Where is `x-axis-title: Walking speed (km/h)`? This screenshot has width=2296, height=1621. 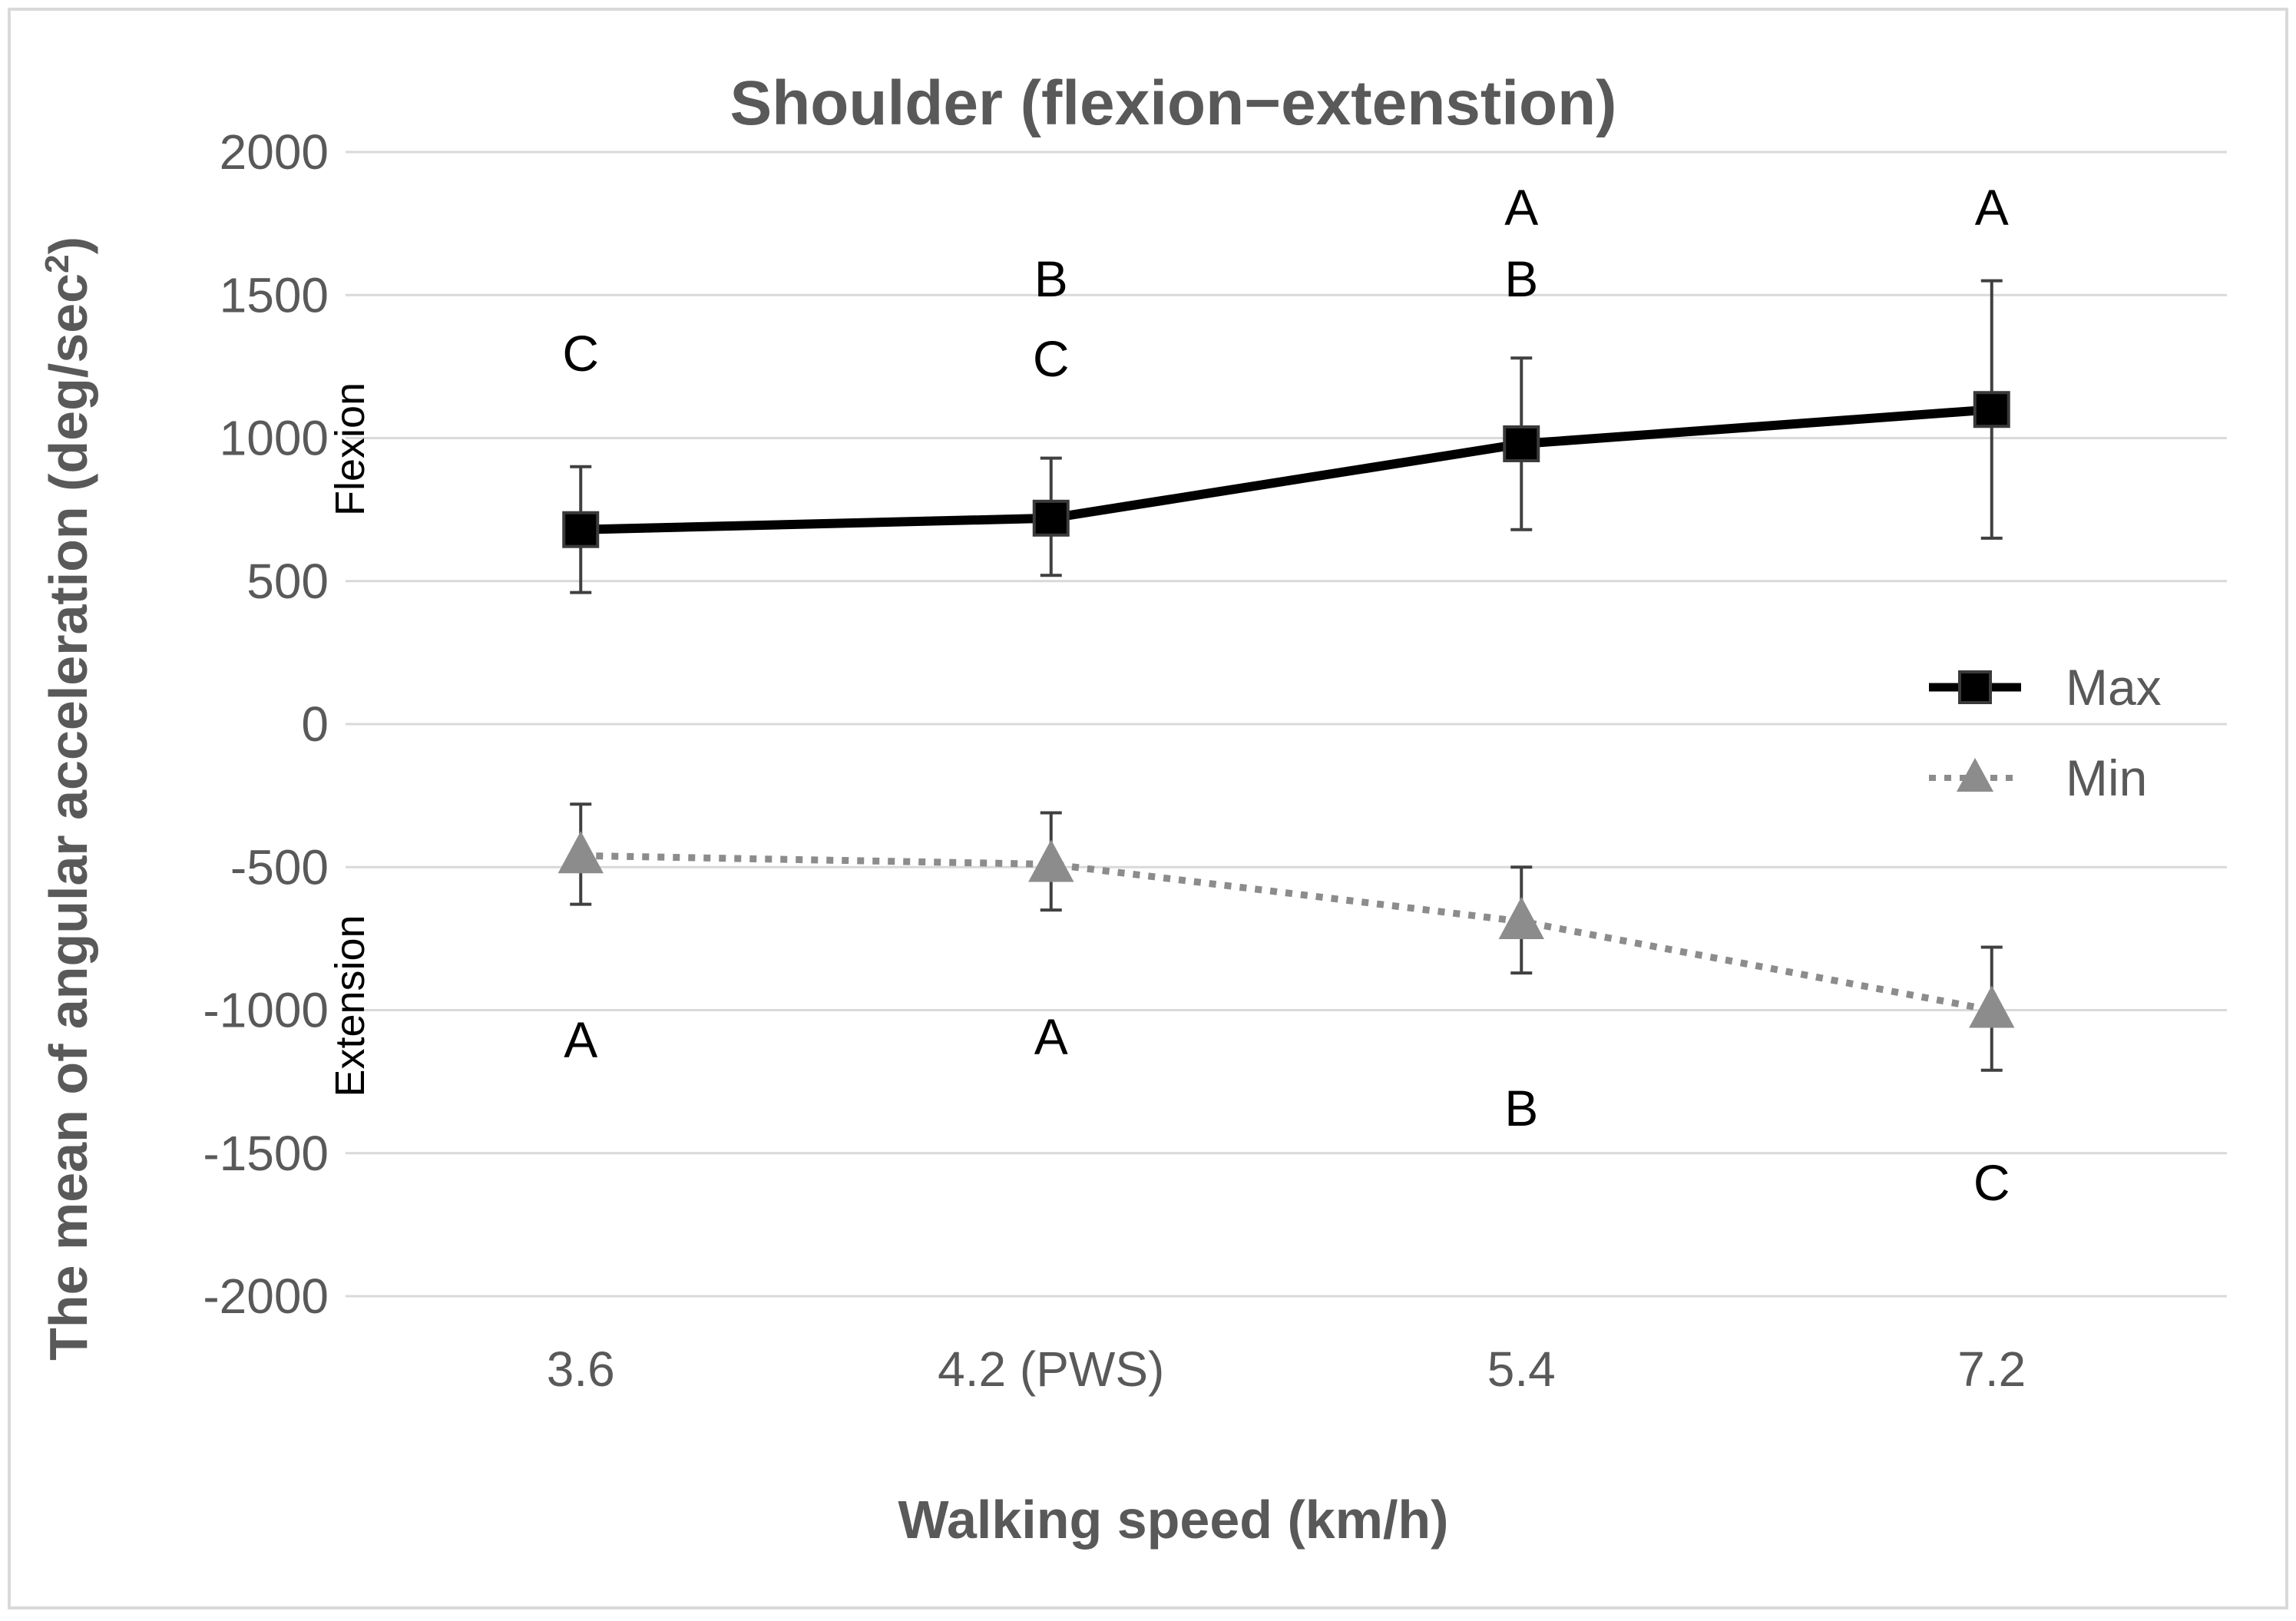
x-axis-title: Walking speed (km/h) is located at coordinates (1173, 1520).